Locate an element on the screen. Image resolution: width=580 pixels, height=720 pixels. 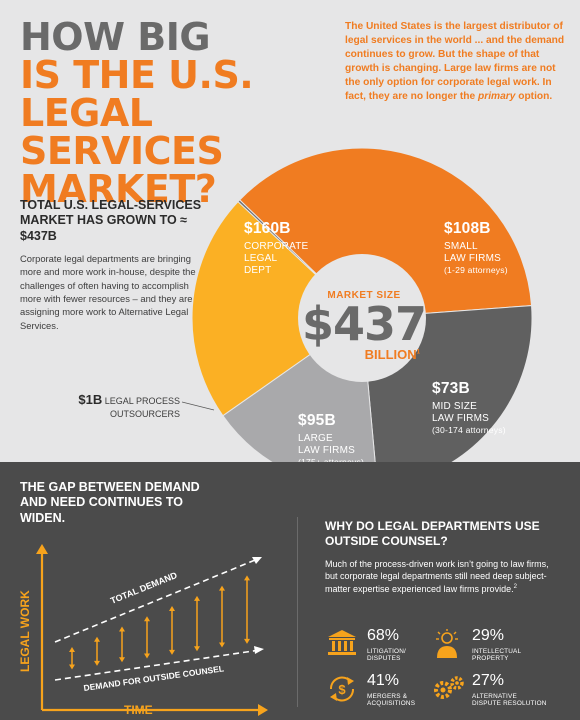
market-size-unit: BILLION1 is located at coordinates (364, 354).